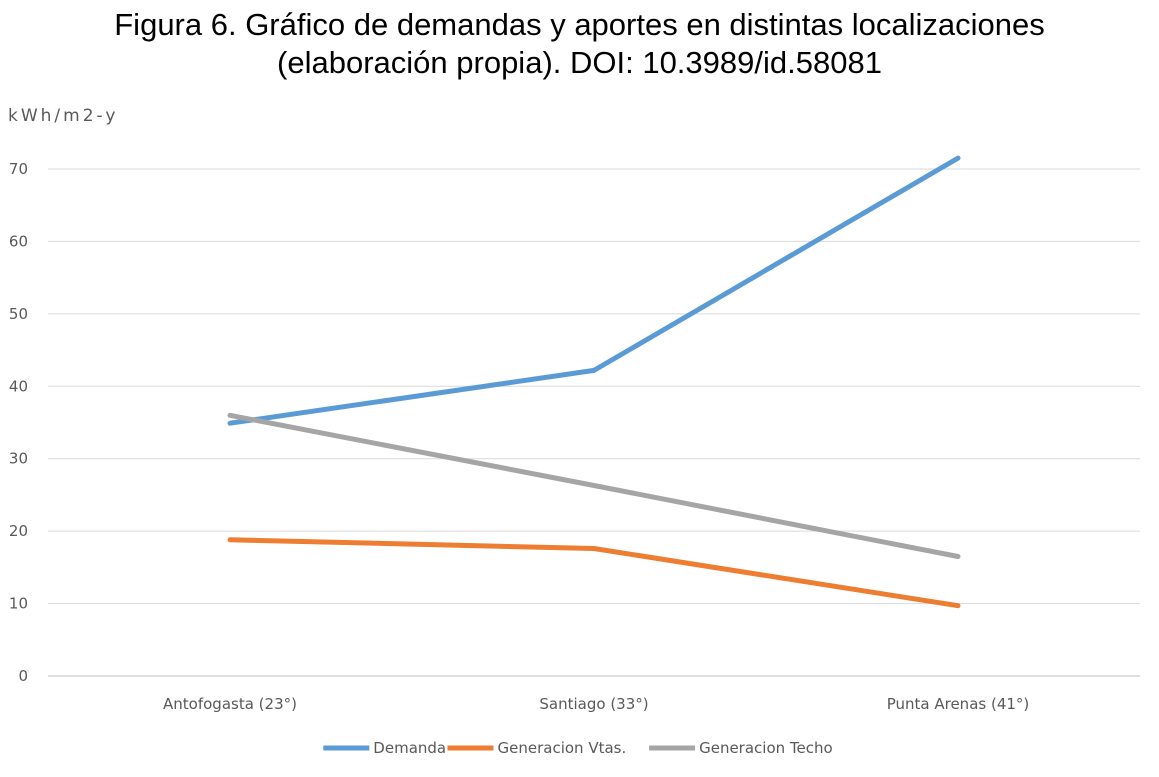  Describe the element at coordinates (23, 676) in the screenshot. I see `y-tick-label: 0` at that location.